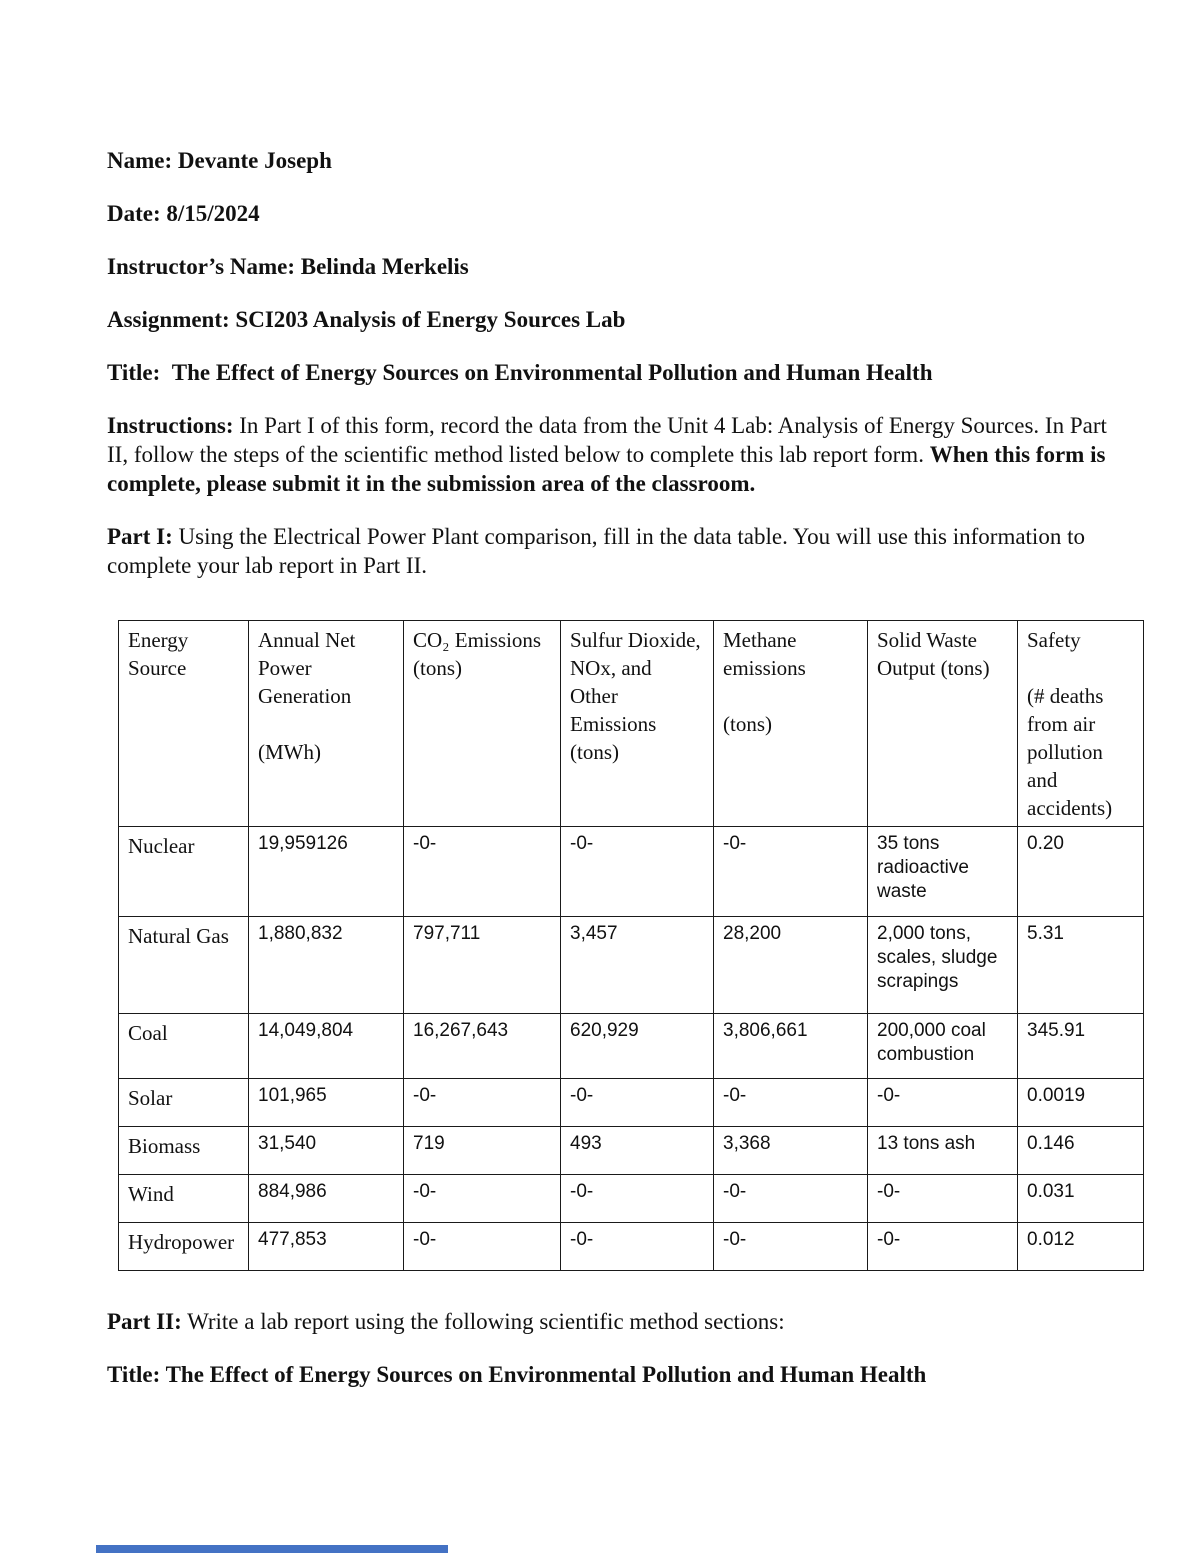 The width and height of the screenshot is (1200, 1553). Describe the element at coordinates (1080, 1102) in the screenshot. I see `table-cell: 0.0019` at that location.